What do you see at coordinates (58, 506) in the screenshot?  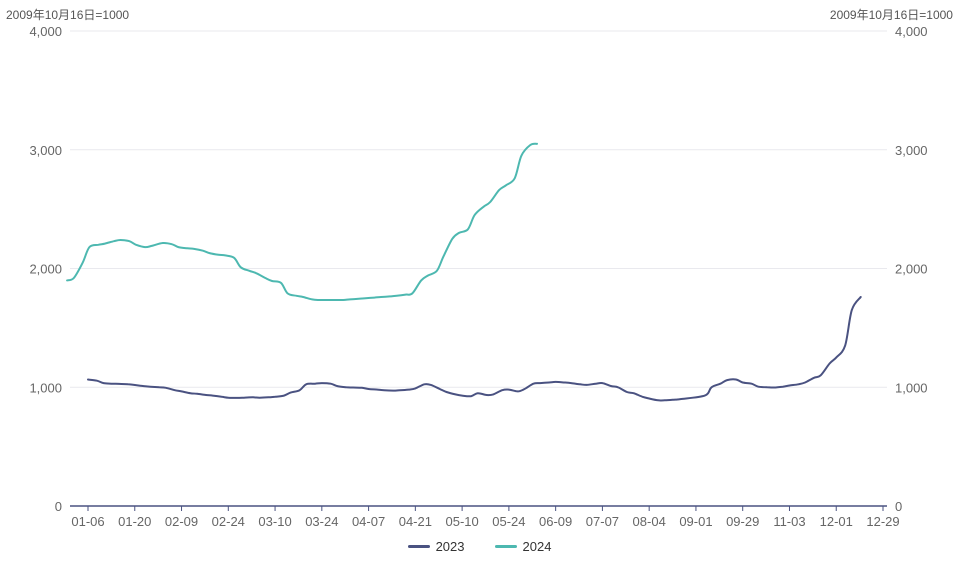 I see `left-y-tick-label: 0` at bounding box center [58, 506].